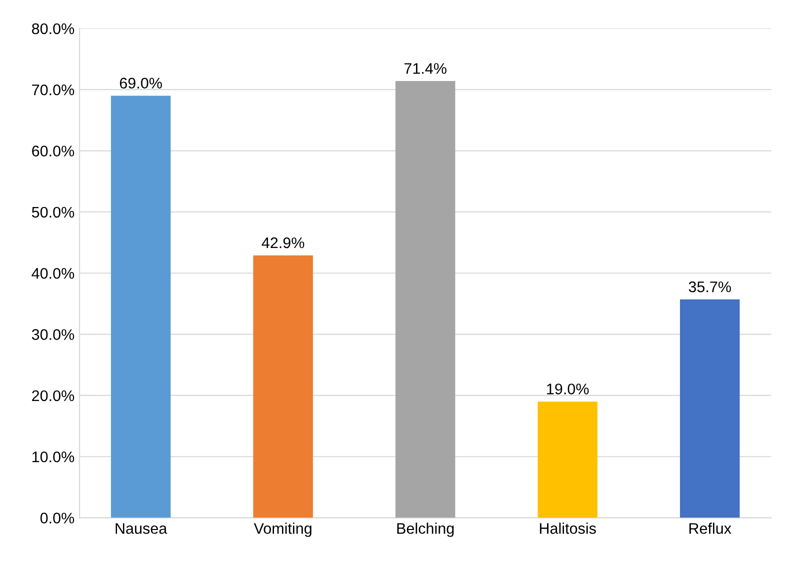 Image resolution: width=795 pixels, height=569 pixels. What do you see at coordinates (53, 334) in the screenshot?
I see `y-tick-label: 30.0%` at bounding box center [53, 334].